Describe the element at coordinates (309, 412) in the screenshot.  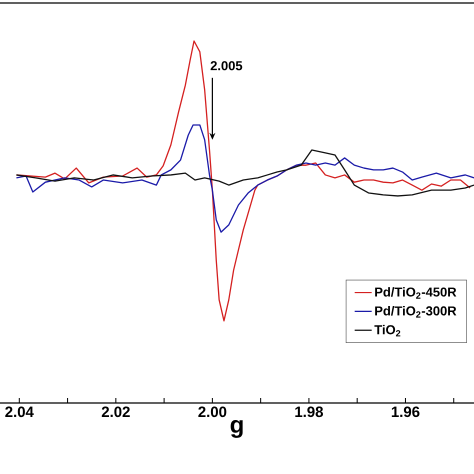
I see `x-tick-label: 1.98` at that location.